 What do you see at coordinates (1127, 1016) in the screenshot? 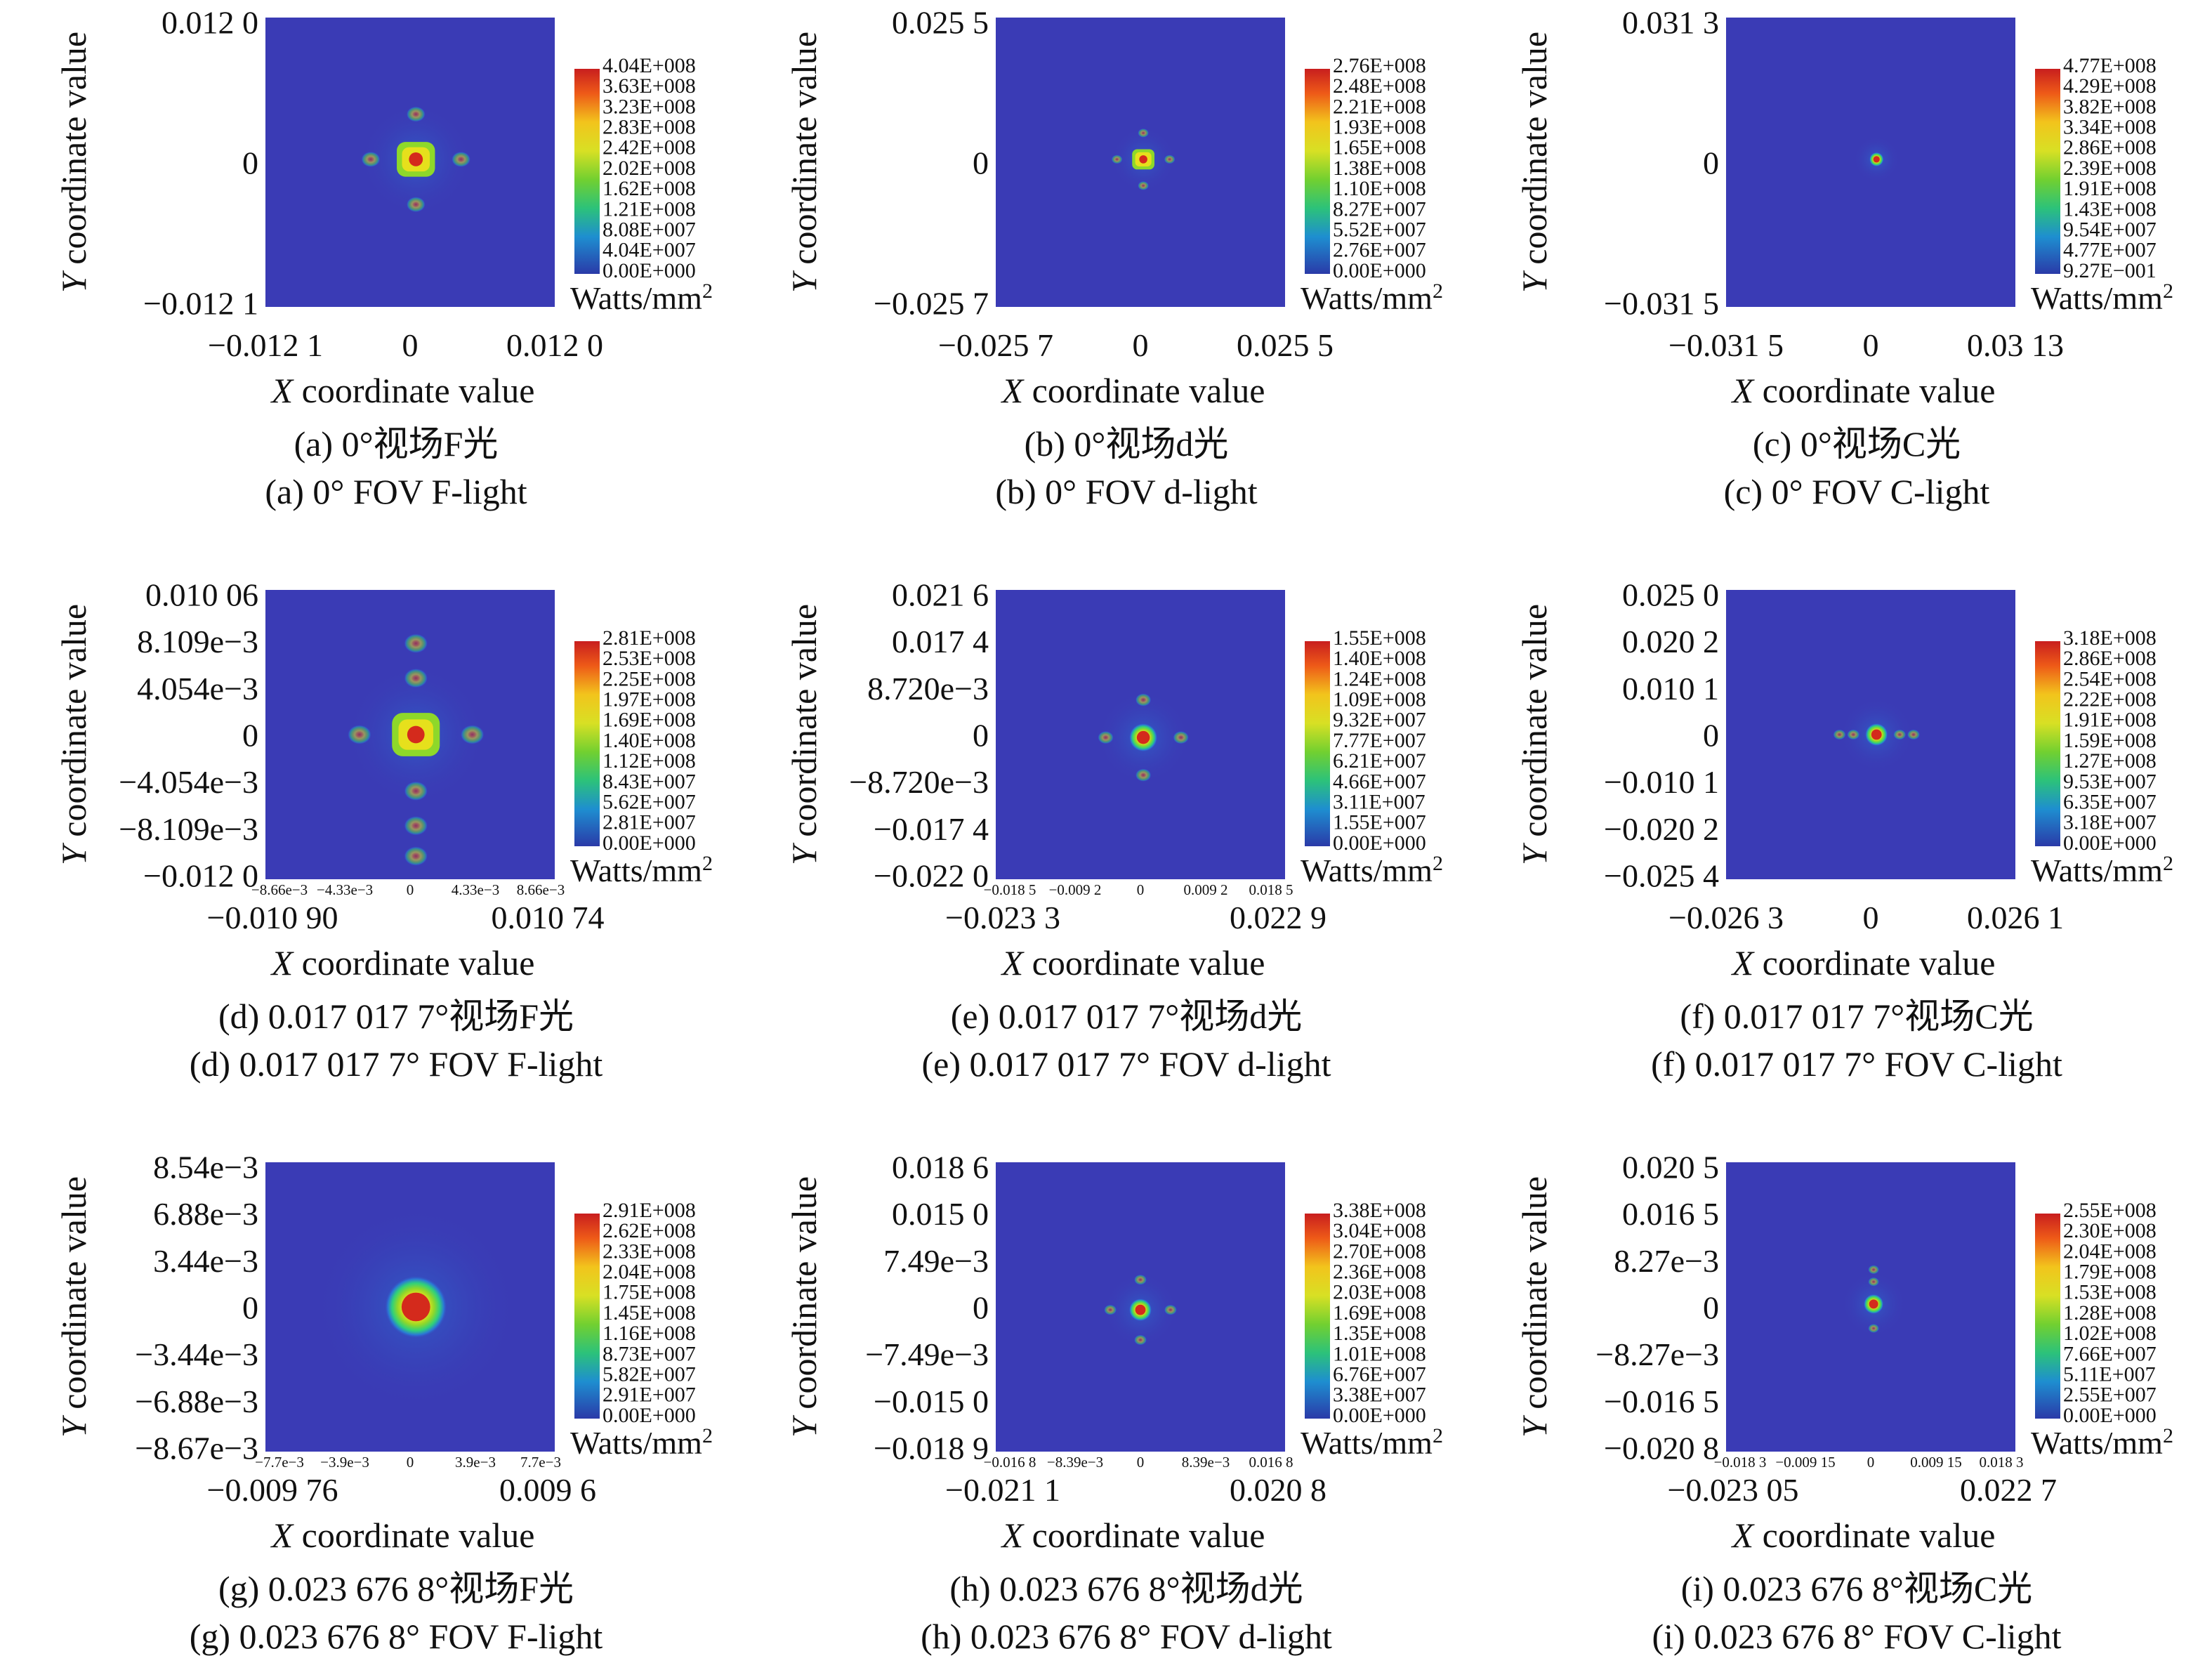
I see `caption-chinese: (e) 0.017 017 7°视场d光` at bounding box center [1127, 1016].